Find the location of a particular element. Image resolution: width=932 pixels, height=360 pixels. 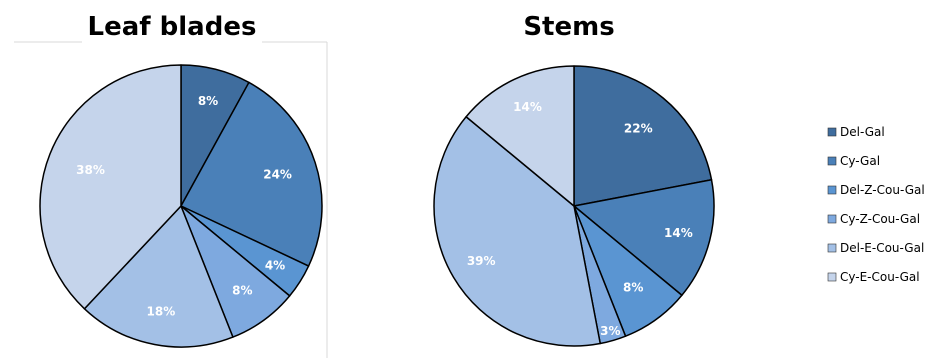

title-backdrop is located at coordinates (172, 25).